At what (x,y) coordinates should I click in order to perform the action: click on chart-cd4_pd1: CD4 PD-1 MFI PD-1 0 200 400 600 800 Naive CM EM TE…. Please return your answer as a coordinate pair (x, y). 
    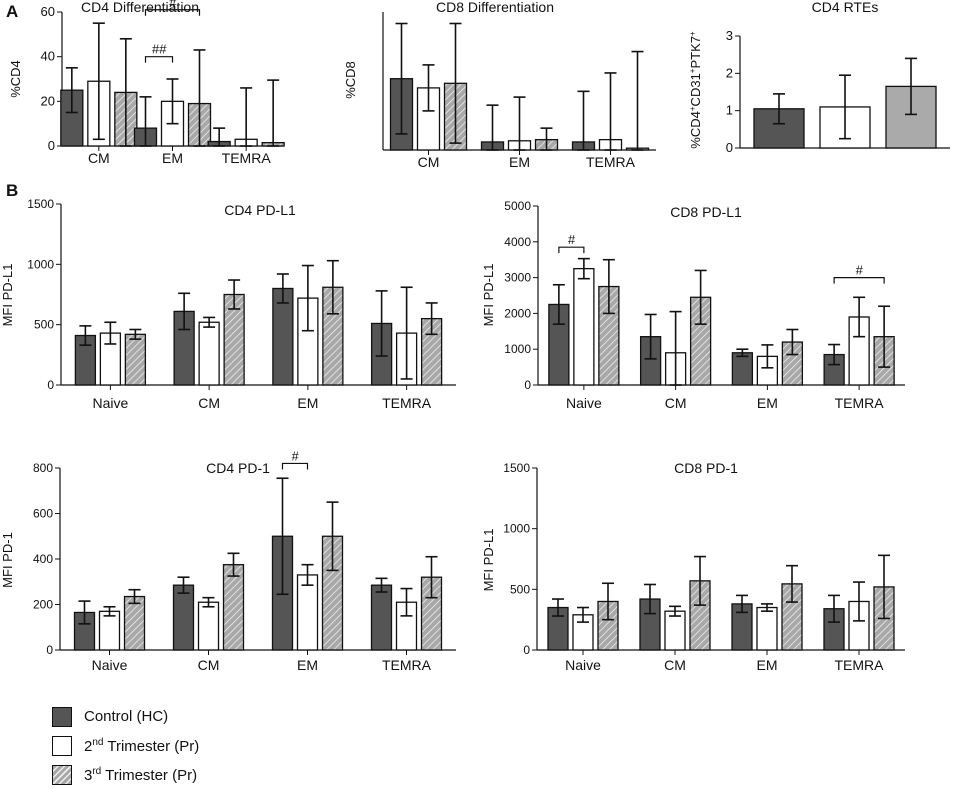
    Looking at the image, I should click on (228, 560).